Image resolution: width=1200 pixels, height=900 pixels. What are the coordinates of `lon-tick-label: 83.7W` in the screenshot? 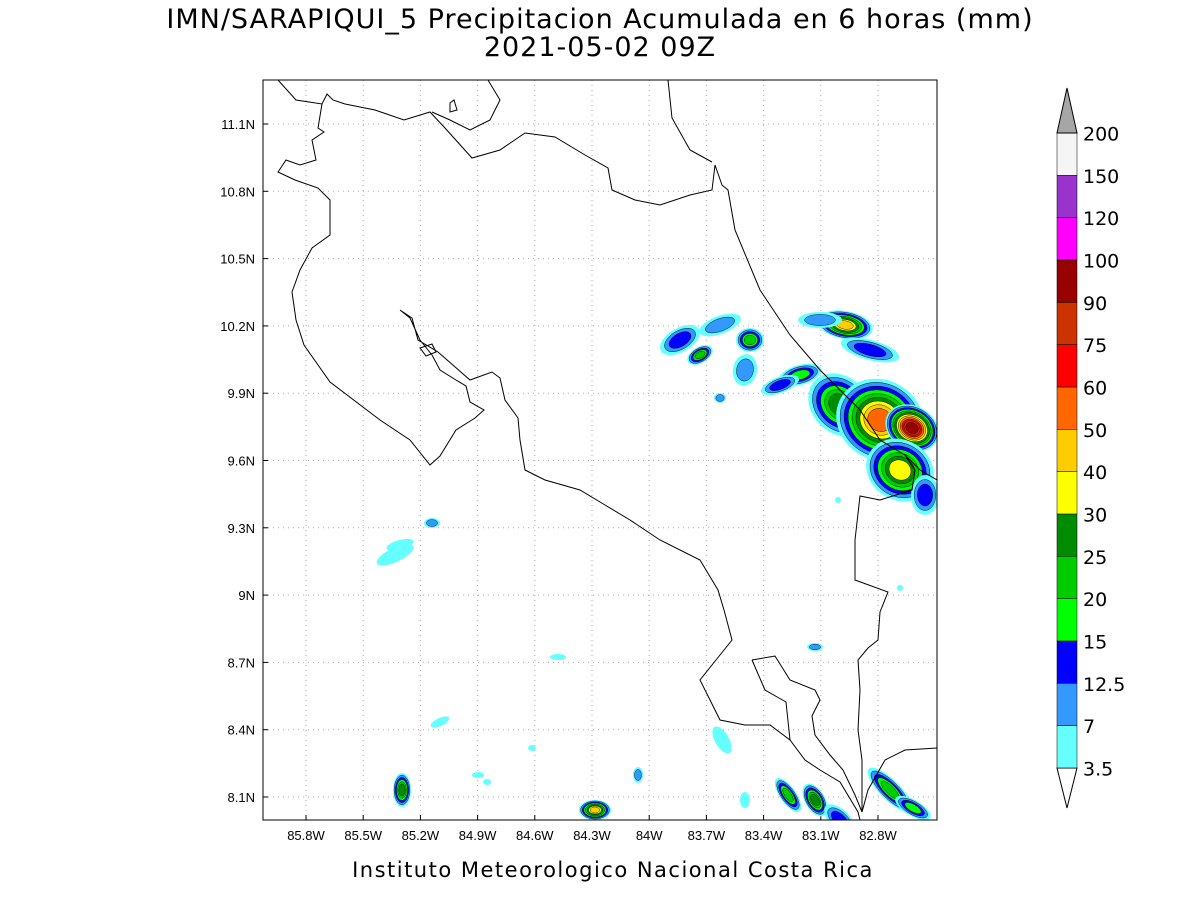 It's located at (707, 835).